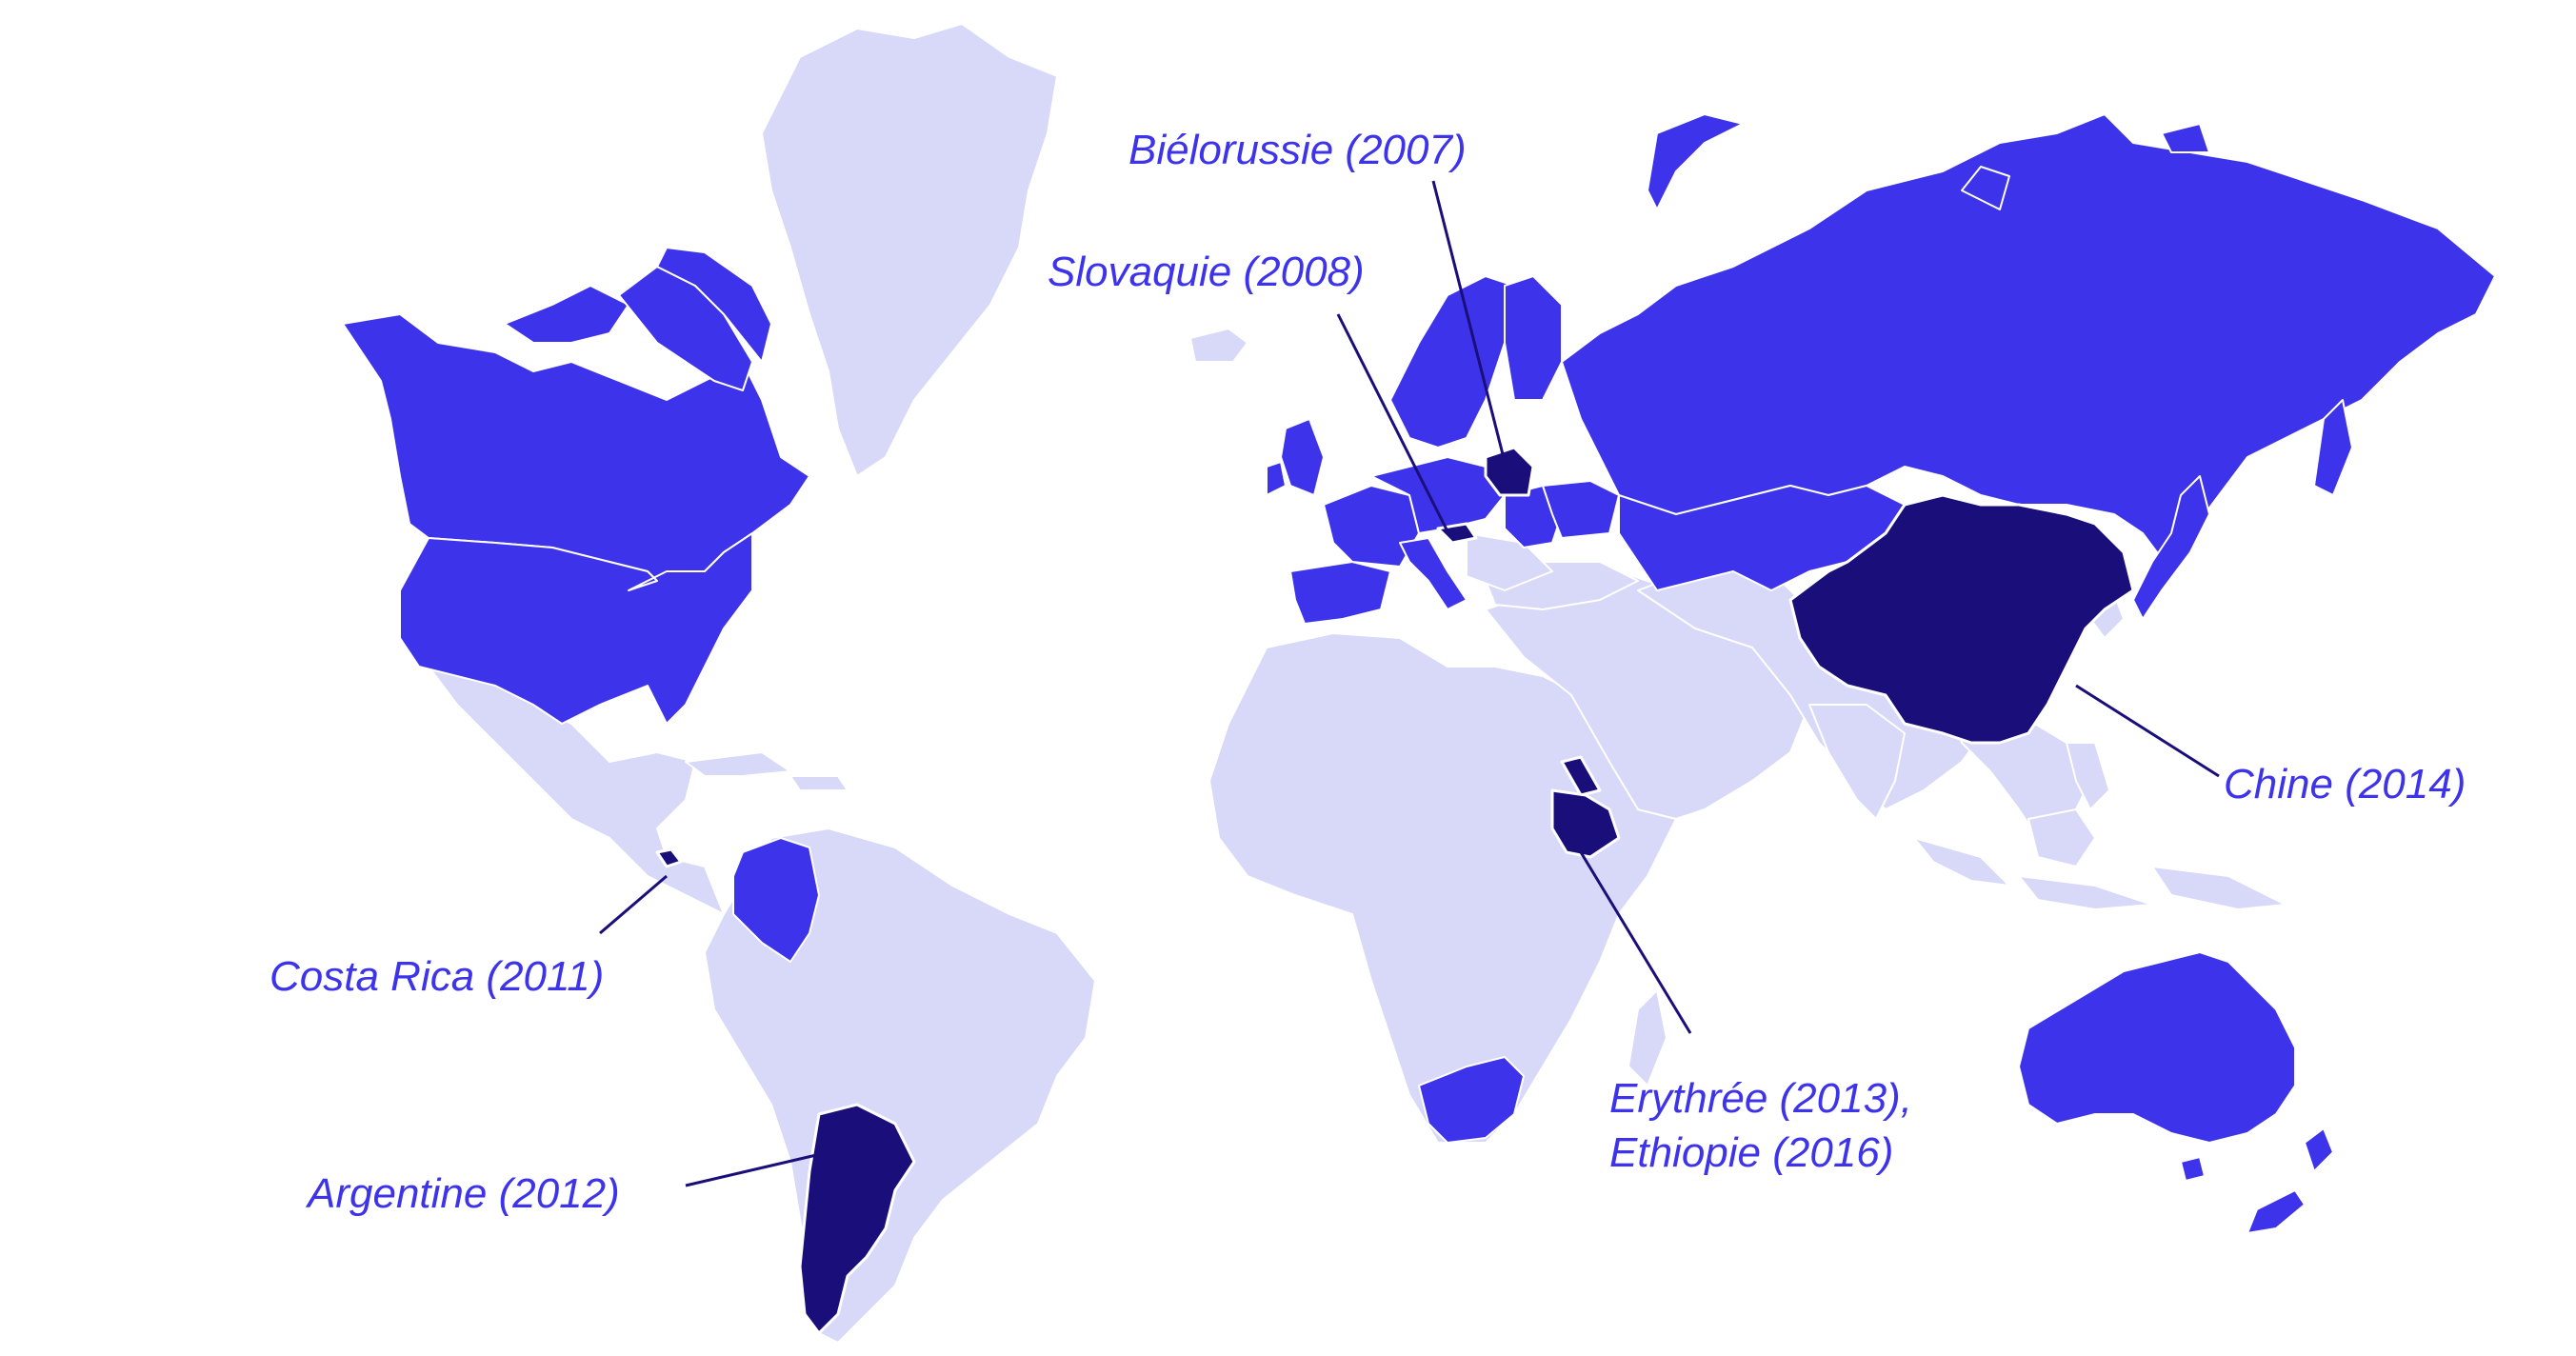 This screenshot has width=2576, height=1356. Describe the element at coordinates (2088, 776) in the screenshot. I see `philippines` at that location.